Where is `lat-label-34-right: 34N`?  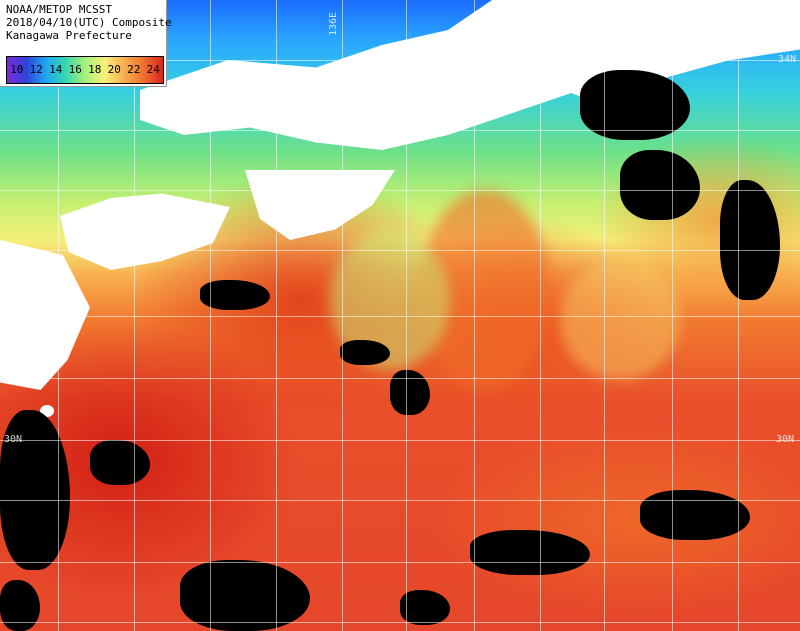 lat-label-34-right: 34N is located at coordinates (787, 59).